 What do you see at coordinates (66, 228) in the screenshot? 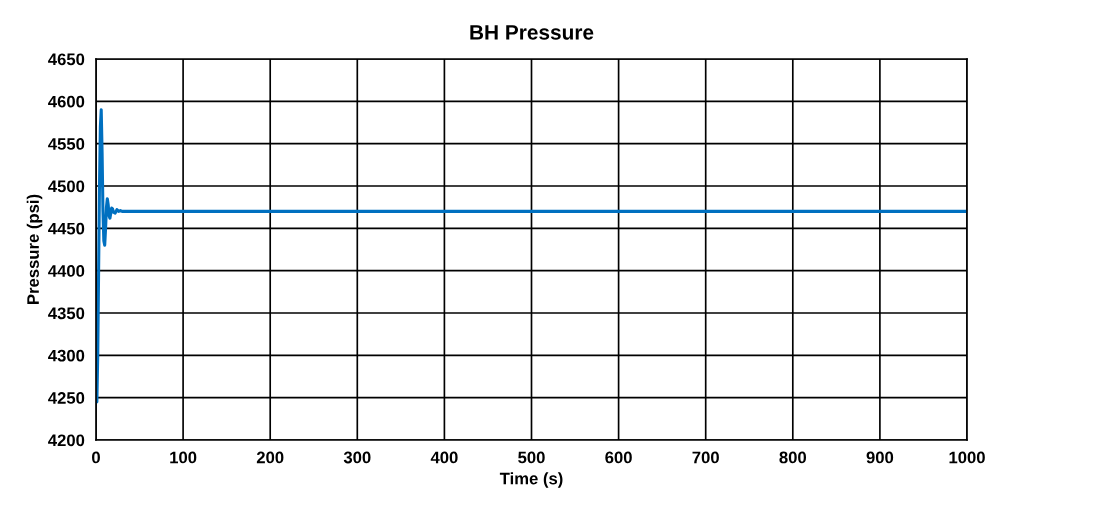
I see `y-tick-label: 4450` at bounding box center [66, 228].